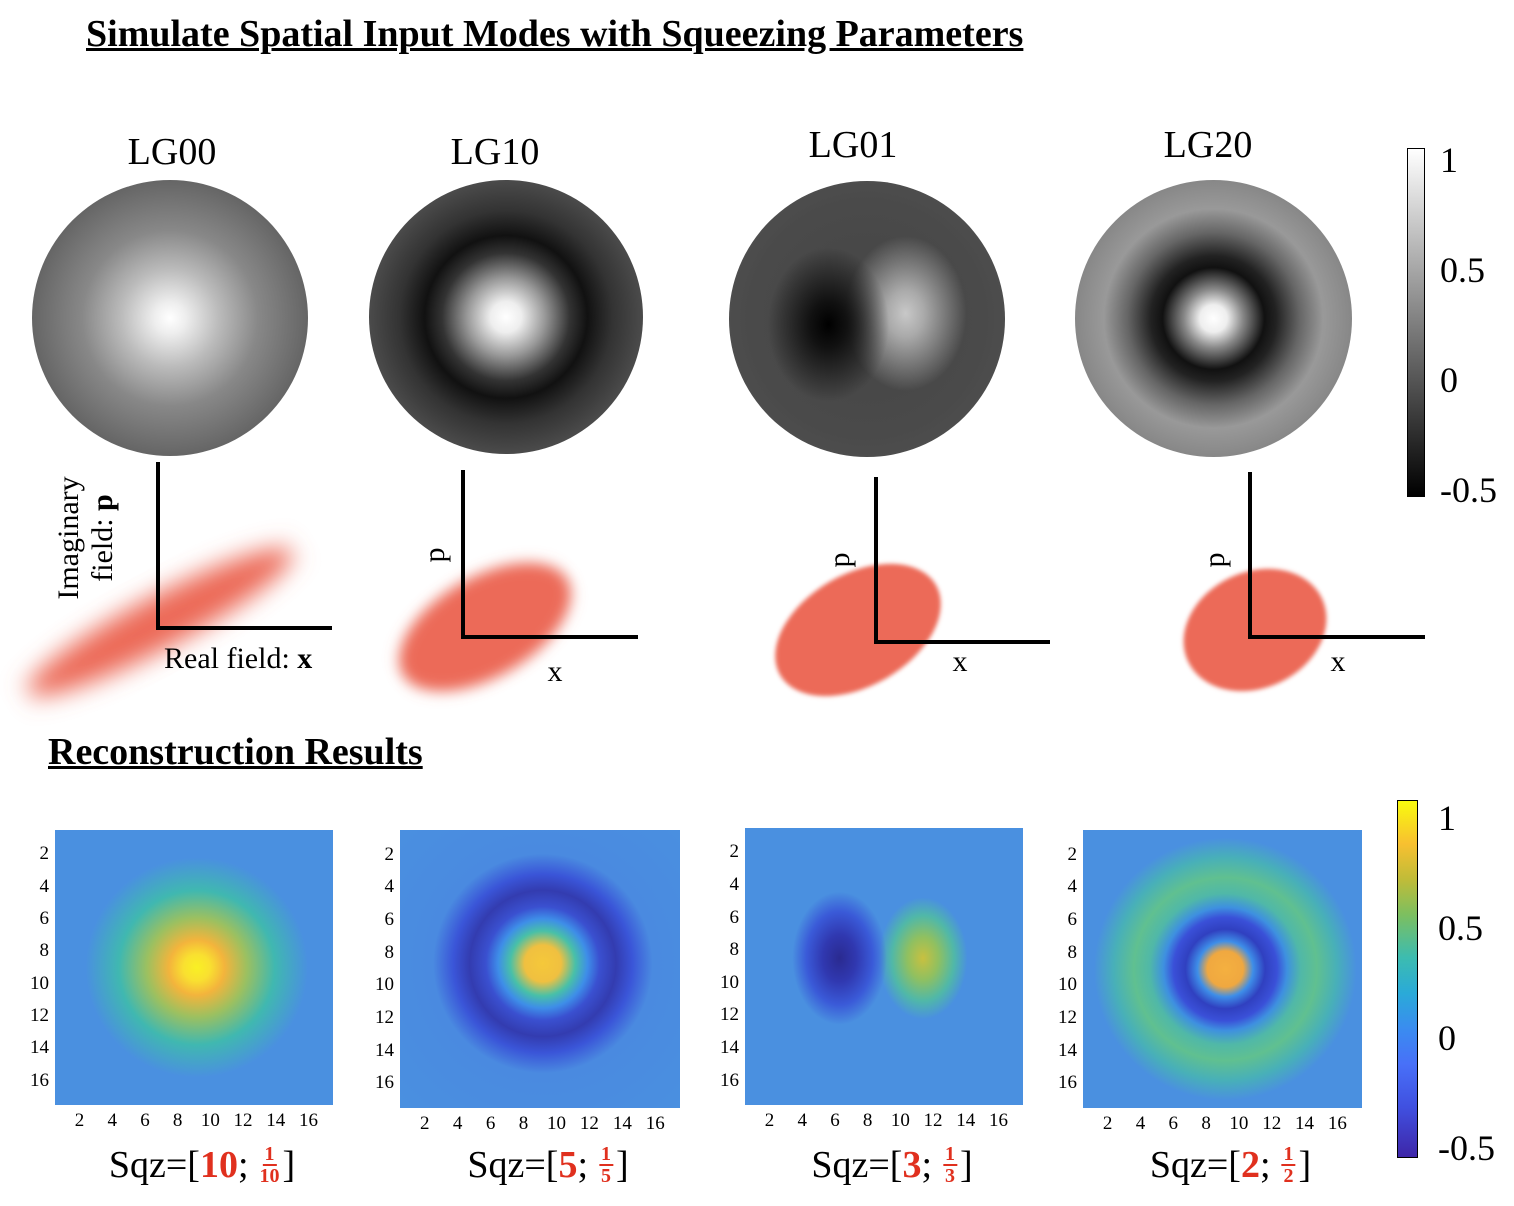  I want to click on p-axis-line: field: p, so click(103, 537).